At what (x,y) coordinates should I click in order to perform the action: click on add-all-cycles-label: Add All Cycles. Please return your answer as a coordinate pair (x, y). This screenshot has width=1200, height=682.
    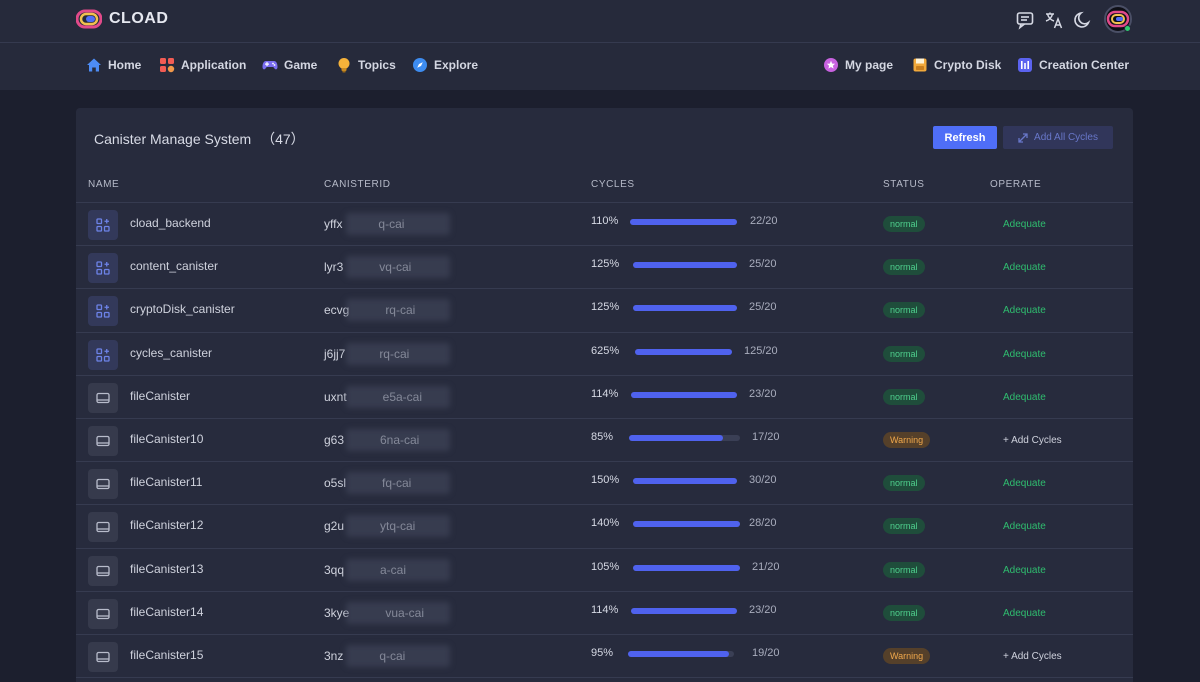
    Looking at the image, I should click on (1066, 137).